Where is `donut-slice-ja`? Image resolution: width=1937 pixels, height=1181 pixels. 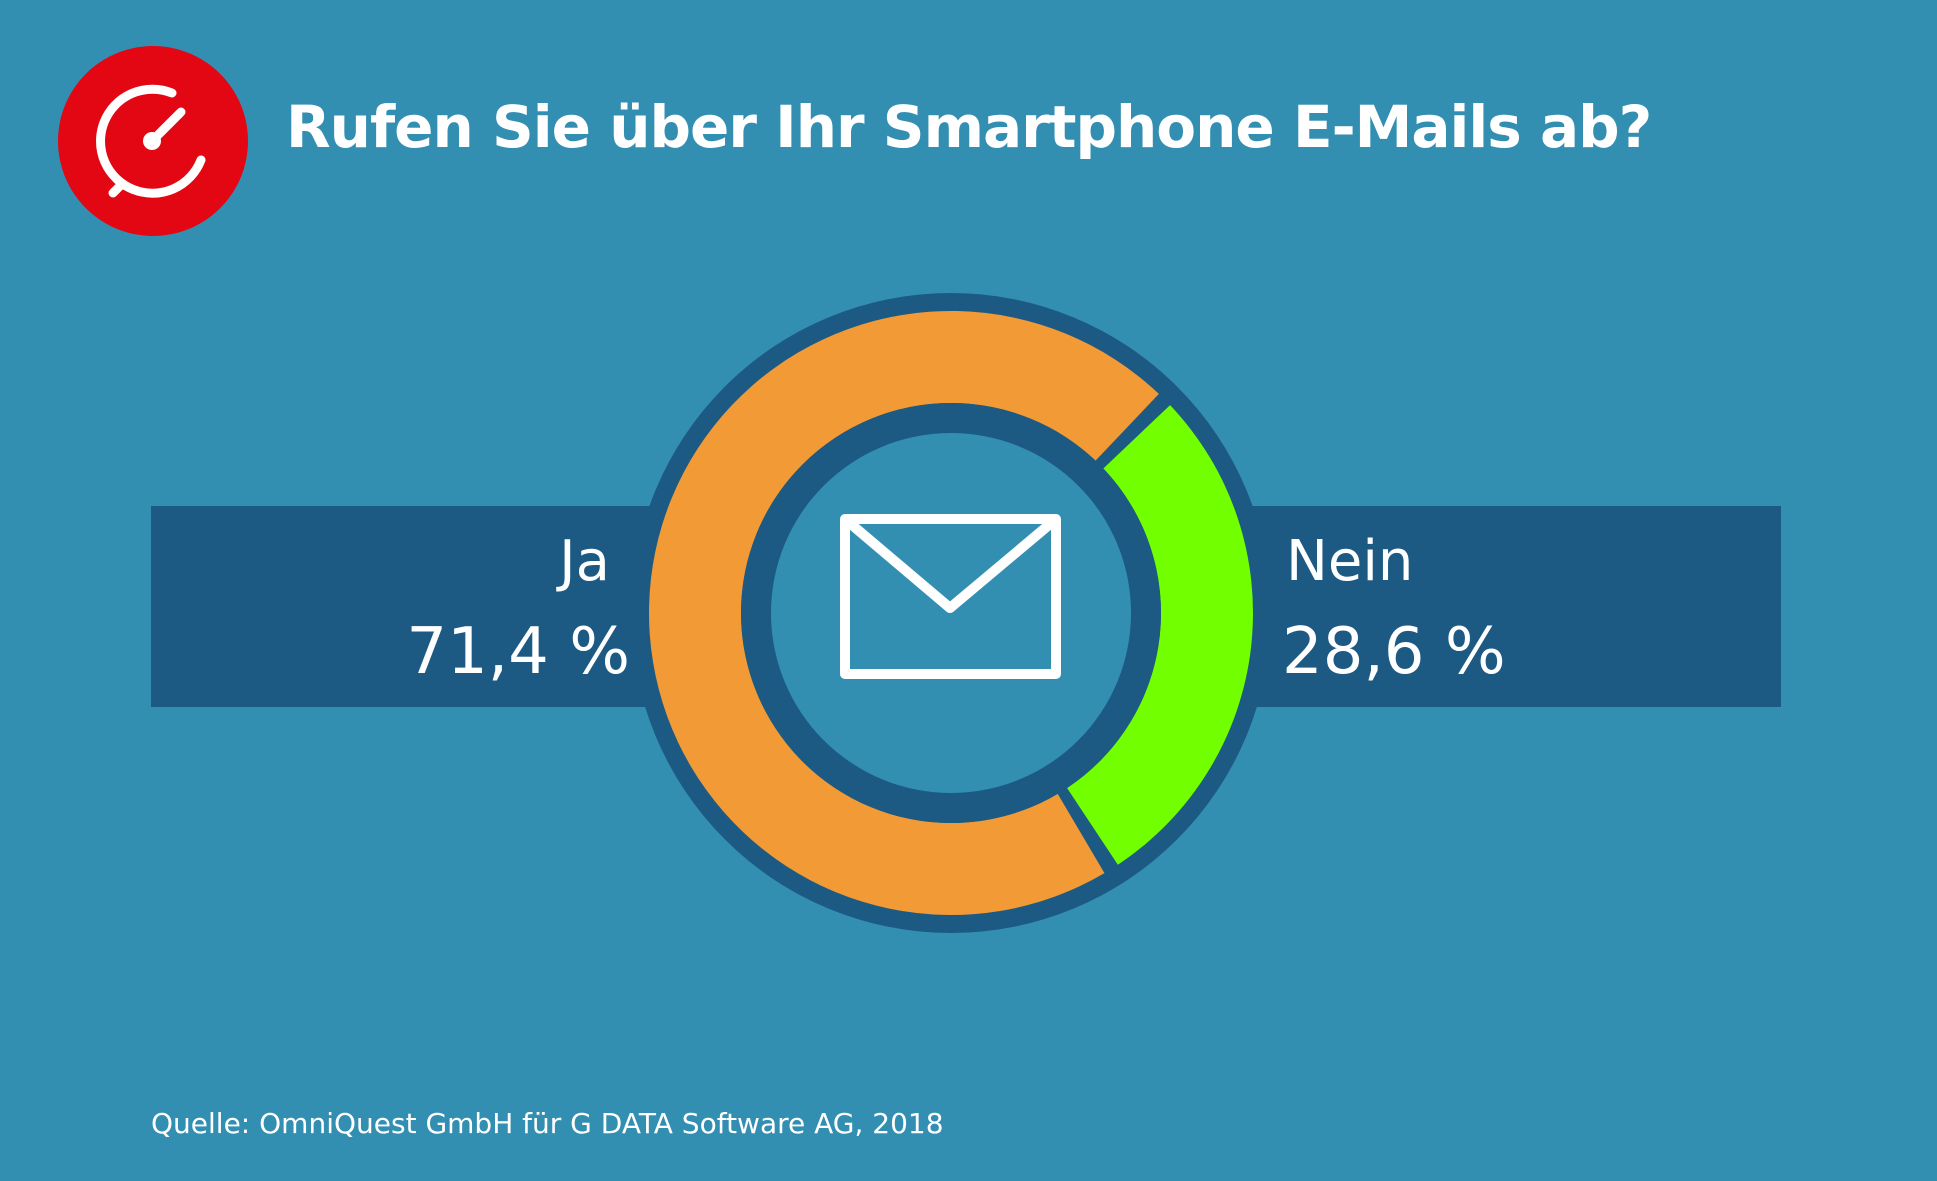 donut-slice-ja is located at coordinates (904, 613).